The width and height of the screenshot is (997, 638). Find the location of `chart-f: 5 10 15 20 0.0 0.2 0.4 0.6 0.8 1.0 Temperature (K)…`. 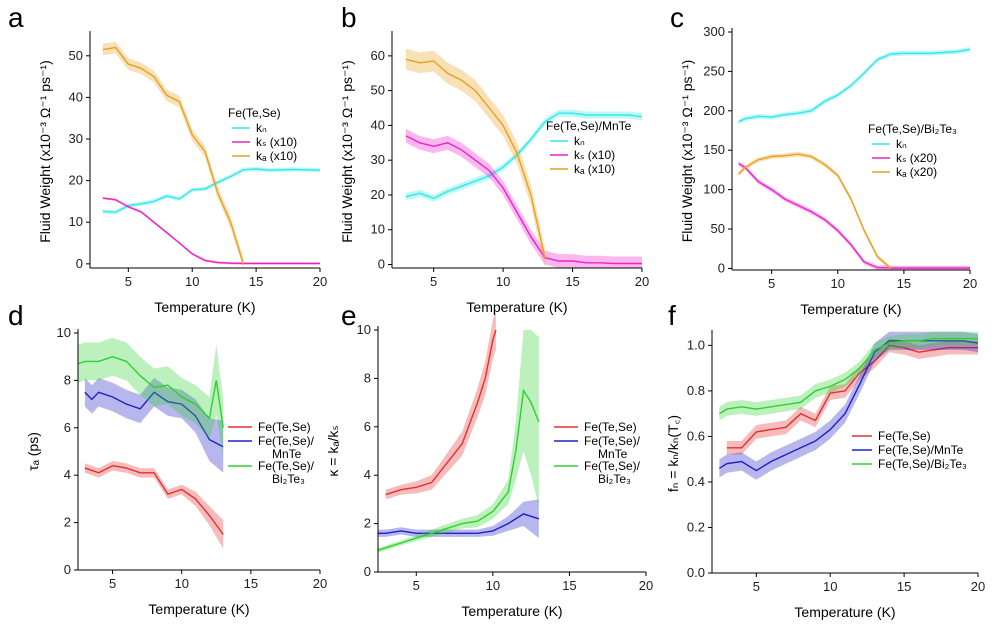

chart-f: 5 10 15 20 0.0 0.2 0.4 0.6 0.8 1.0 Temperature (K)… is located at coordinates (825, 475).